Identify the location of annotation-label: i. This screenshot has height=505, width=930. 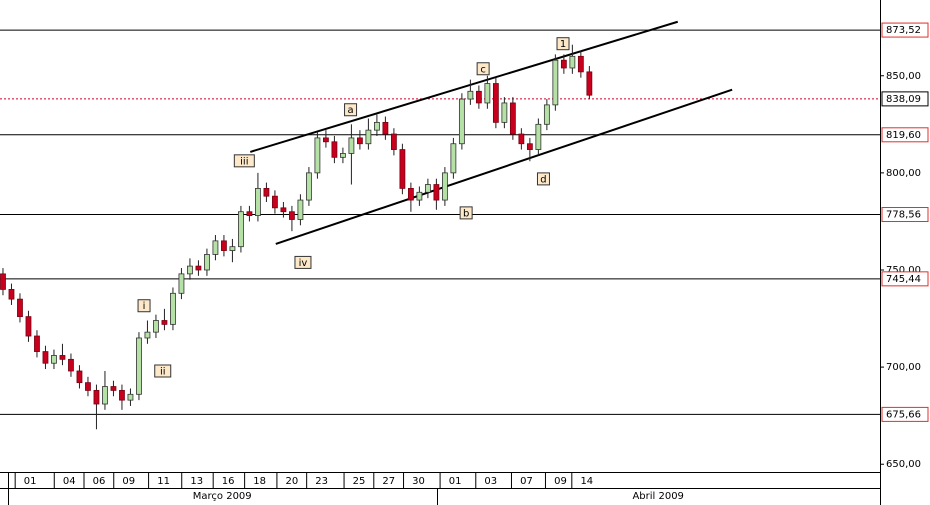
(144, 306).